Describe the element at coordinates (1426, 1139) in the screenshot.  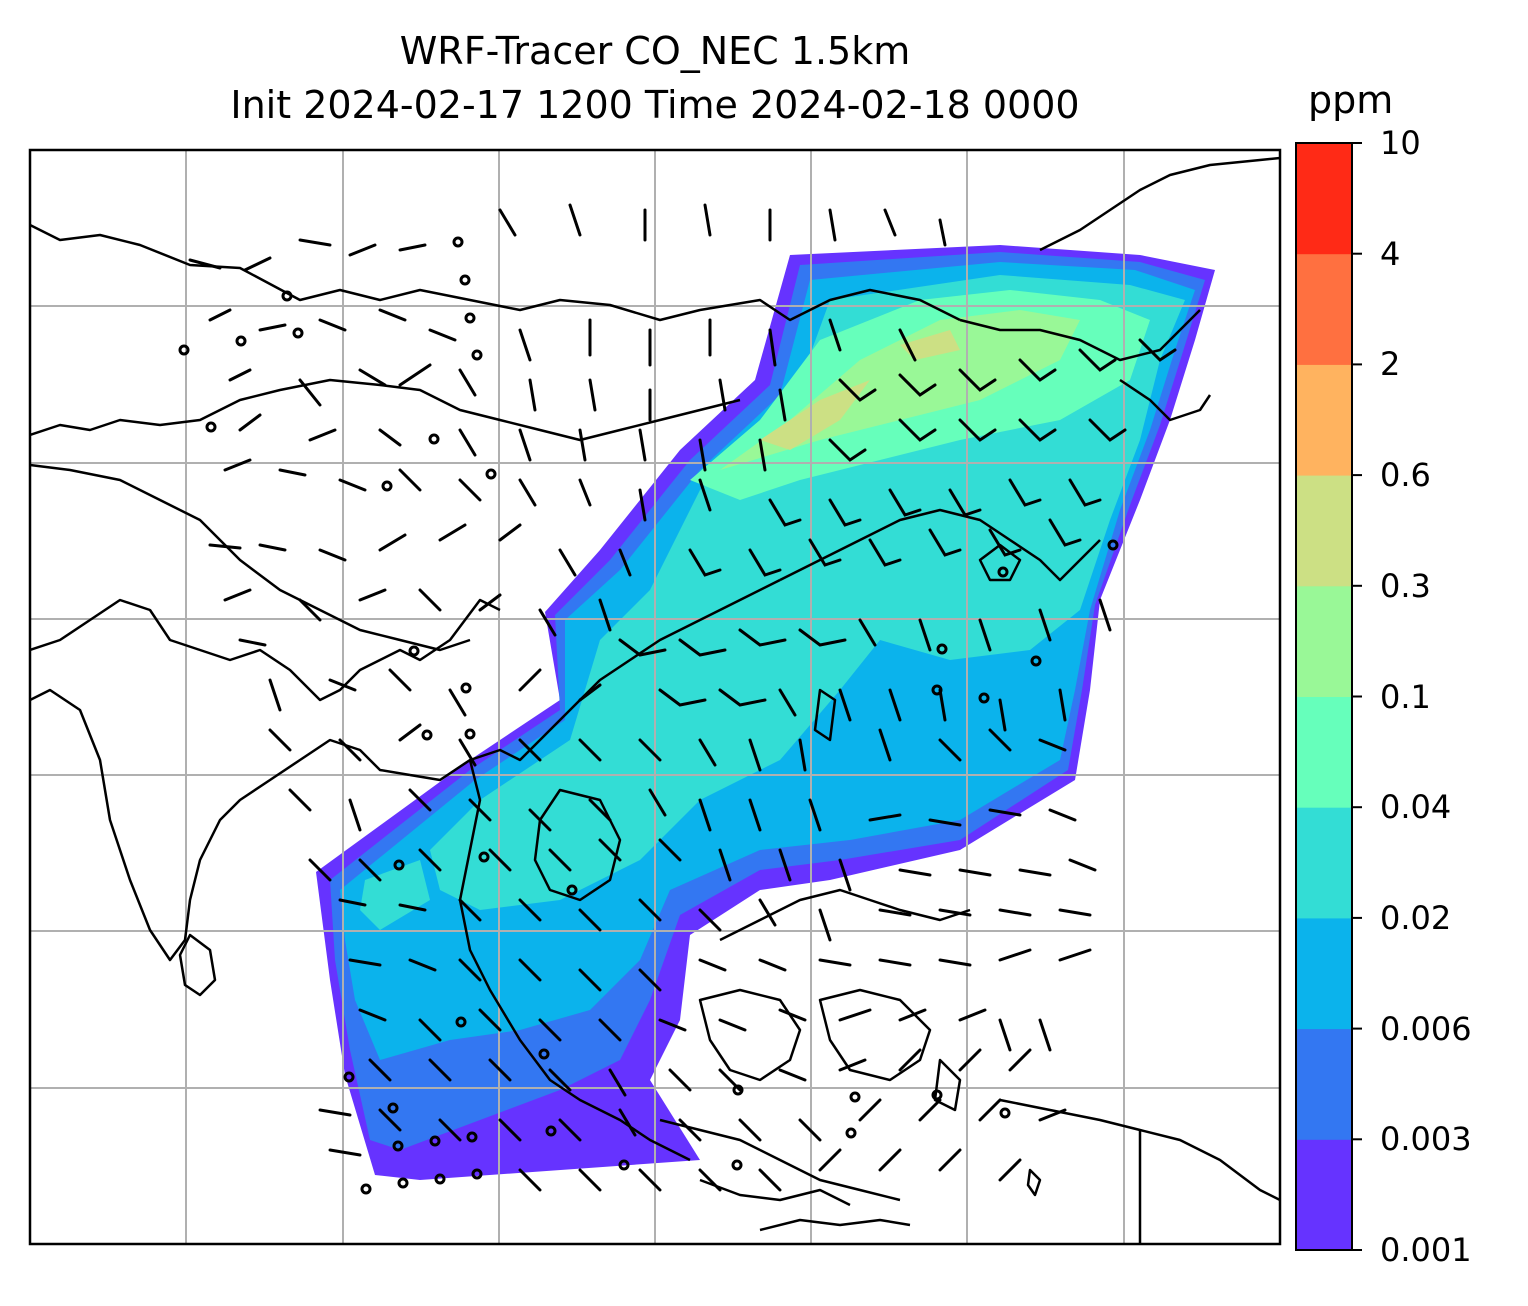
I see `colorbar-tick-label: 0.003` at that location.